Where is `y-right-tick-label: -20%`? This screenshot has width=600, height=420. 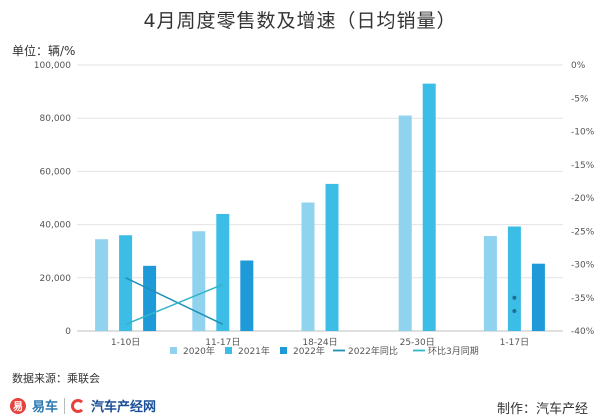
y-right-tick-label: -20% is located at coordinates (583, 199).